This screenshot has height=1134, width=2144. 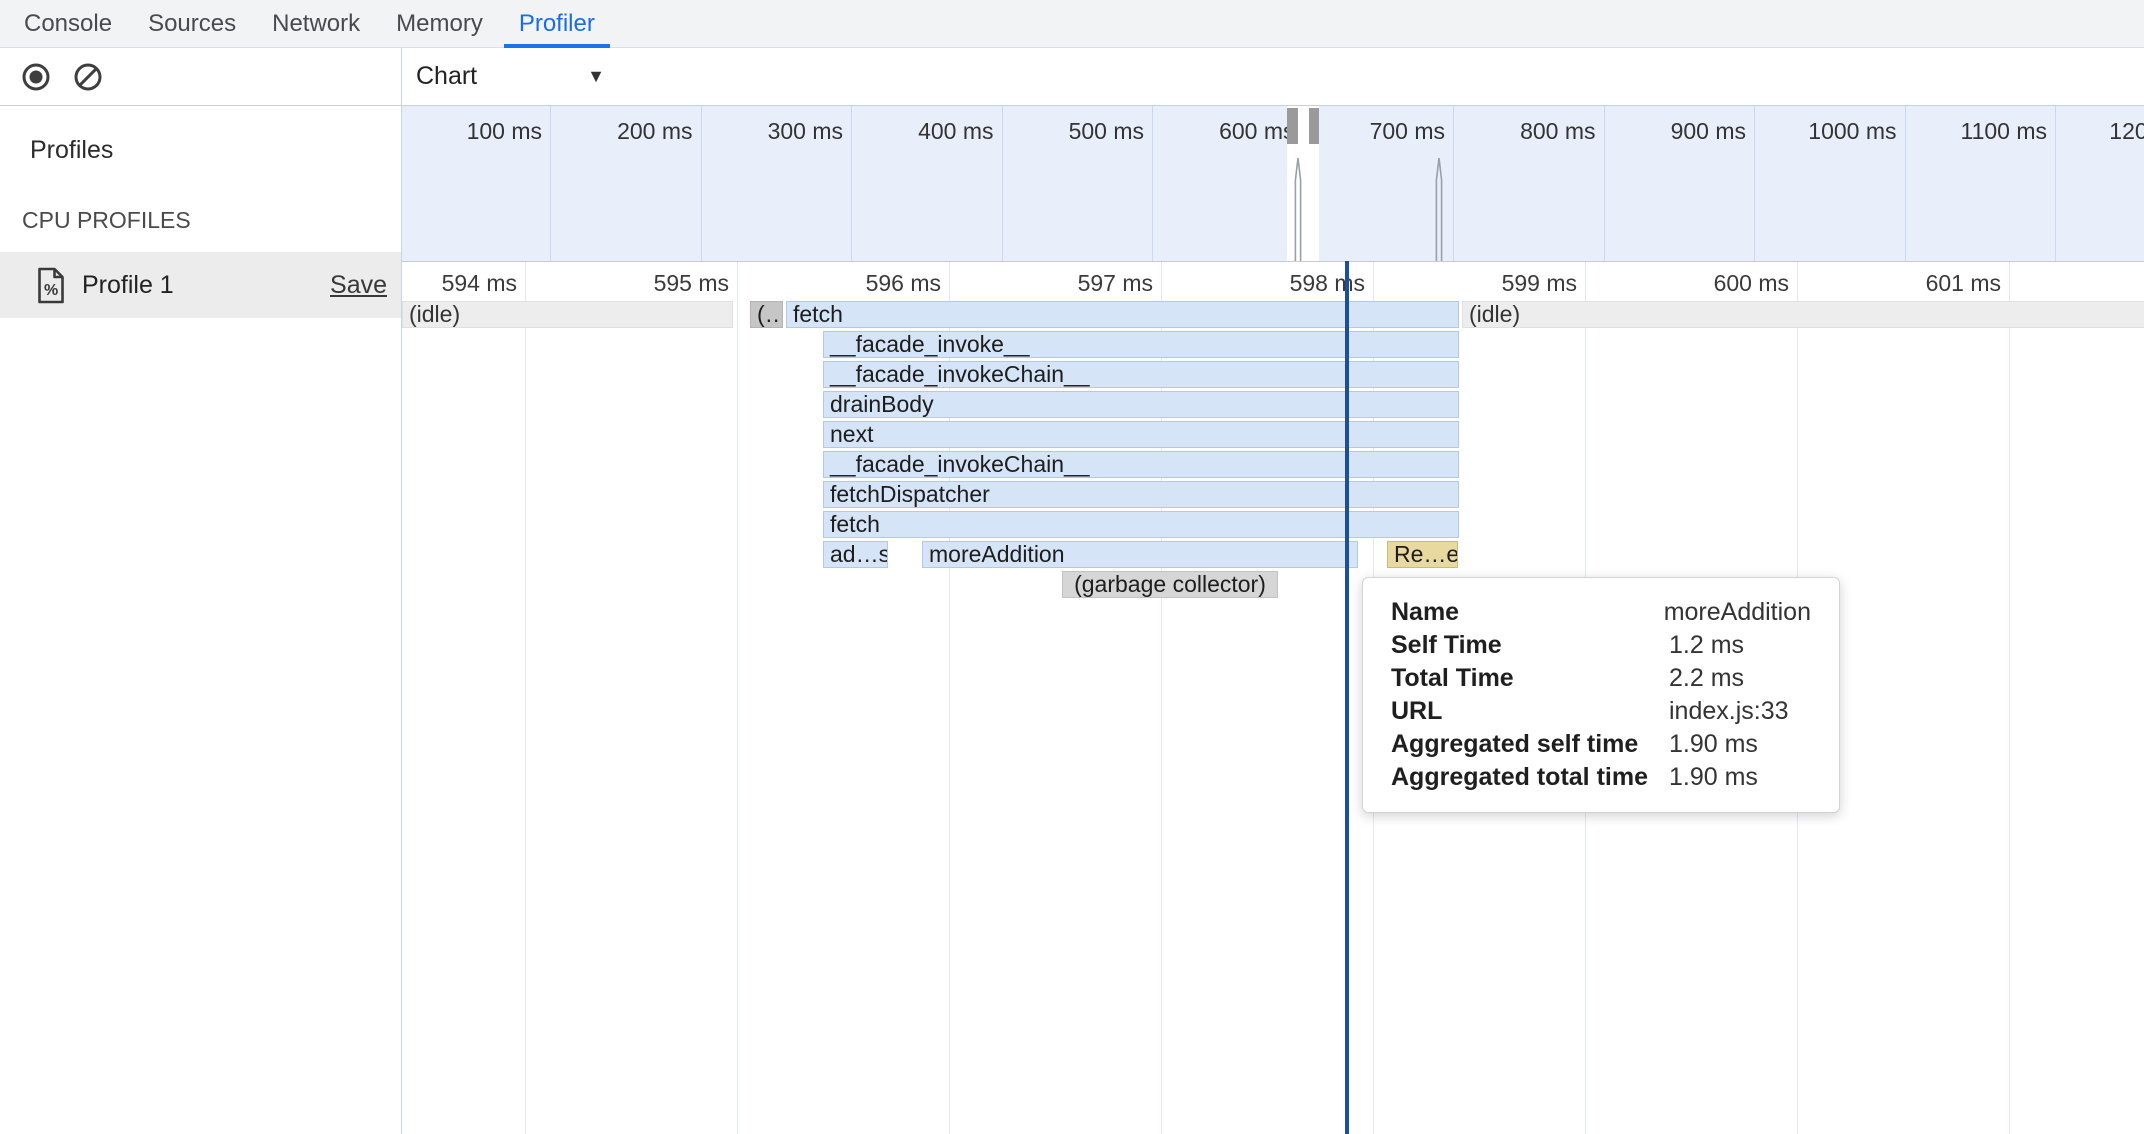 What do you see at coordinates (1072, 24) in the screenshot?
I see `devtools-tab-bar: Console Sources Network Memory Profiler` at bounding box center [1072, 24].